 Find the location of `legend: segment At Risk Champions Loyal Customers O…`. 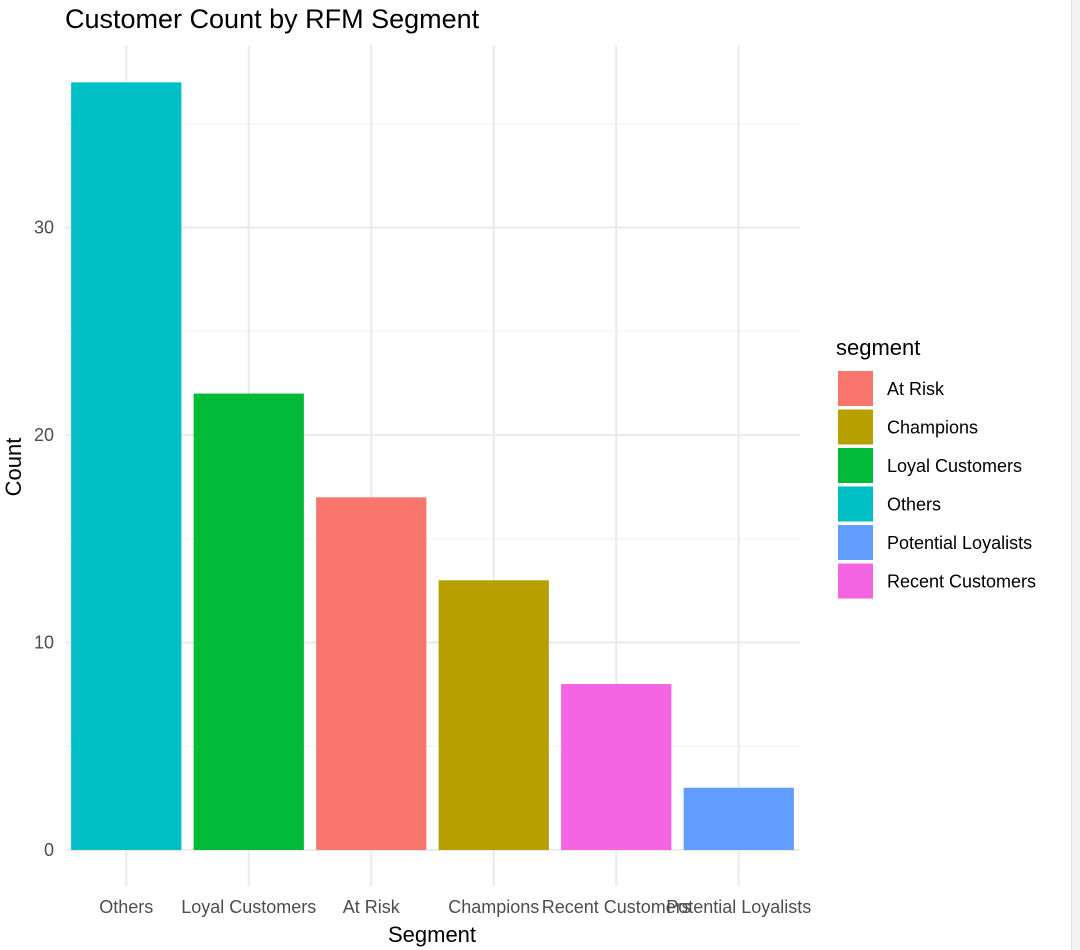

legend: segment At Risk Champions Loyal Customers O… is located at coordinates (936, 467).